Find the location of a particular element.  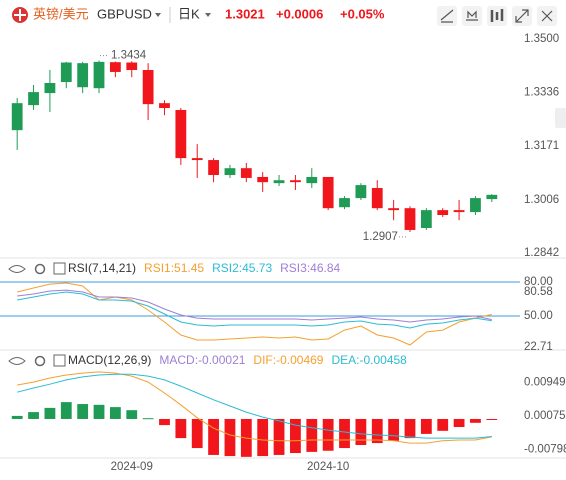

legend-entry: RSI2:45.73 is located at coordinates (242, 268).